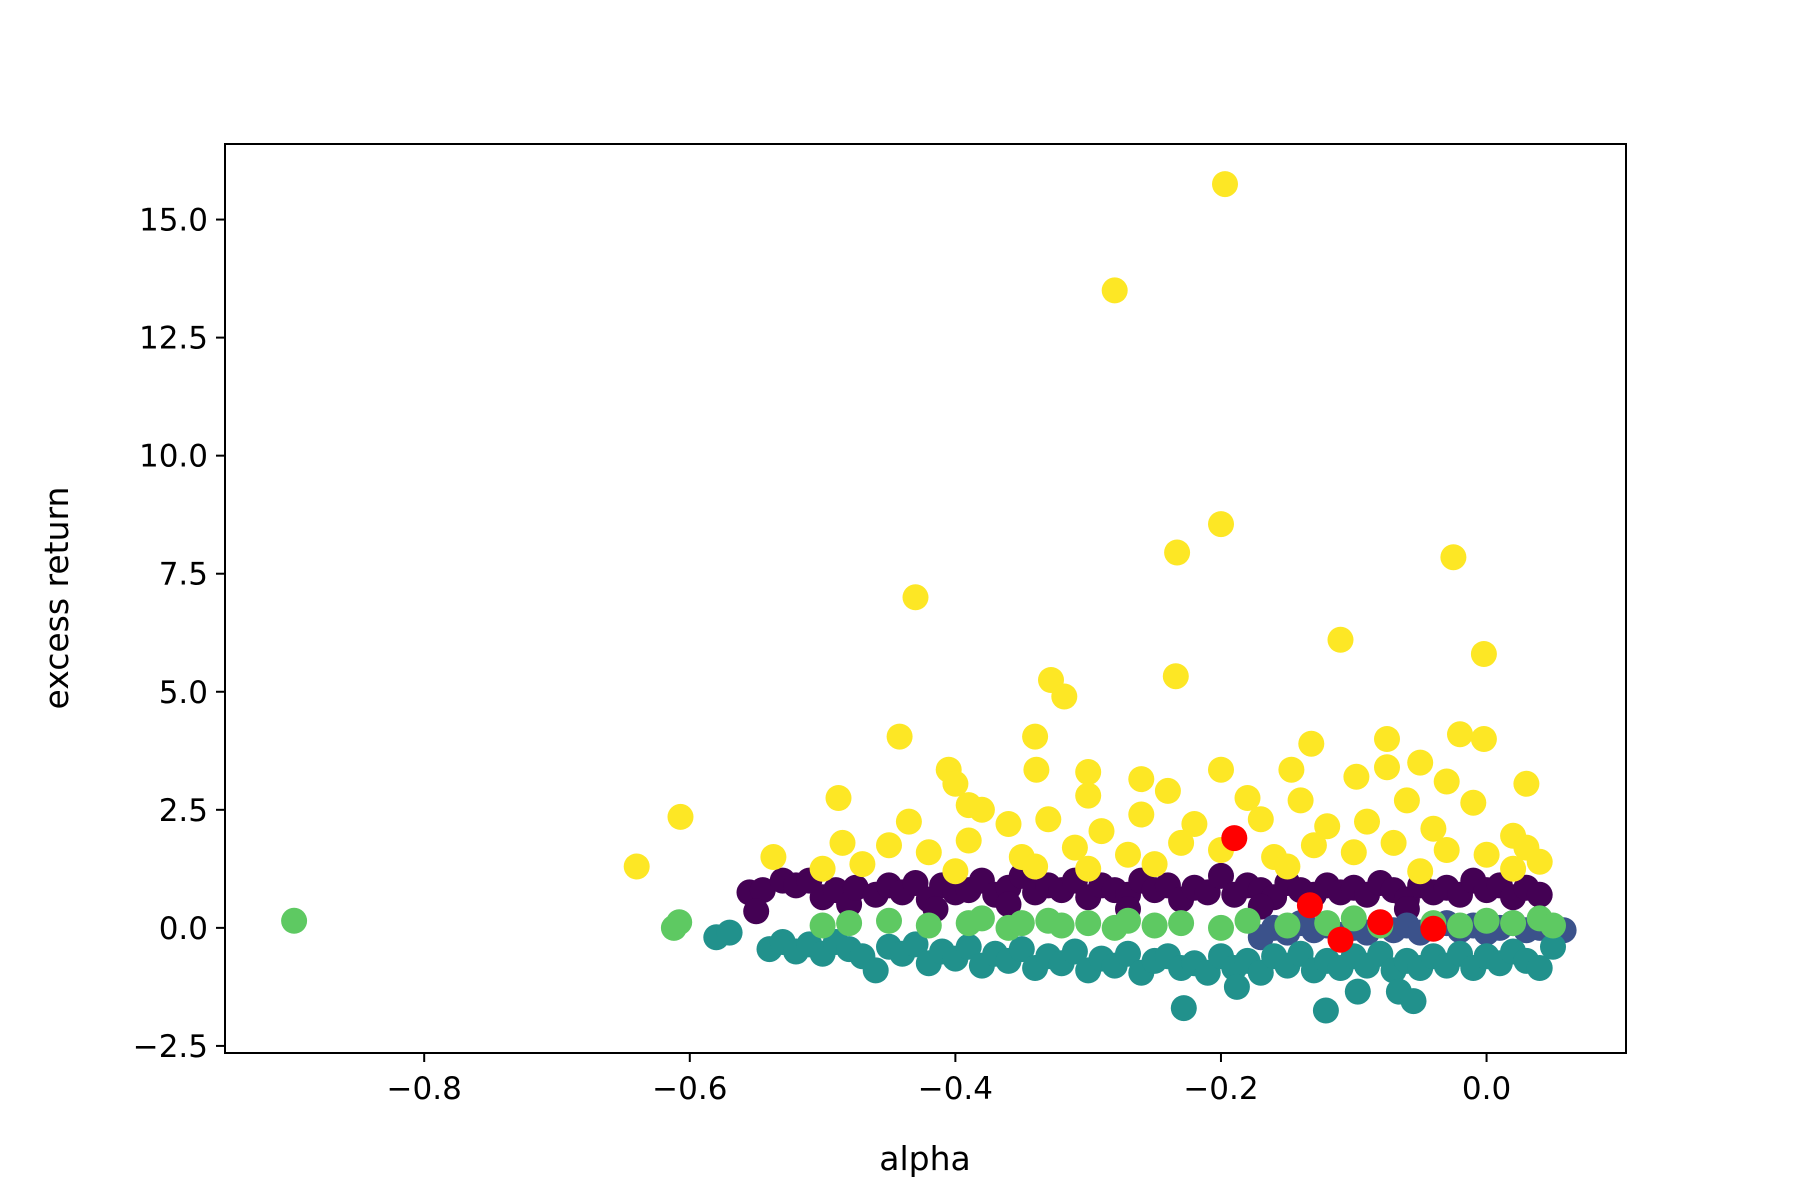 The width and height of the screenshot is (1800, 1200). I want to click on x-axis-label: alpha, so click(924, 1158).